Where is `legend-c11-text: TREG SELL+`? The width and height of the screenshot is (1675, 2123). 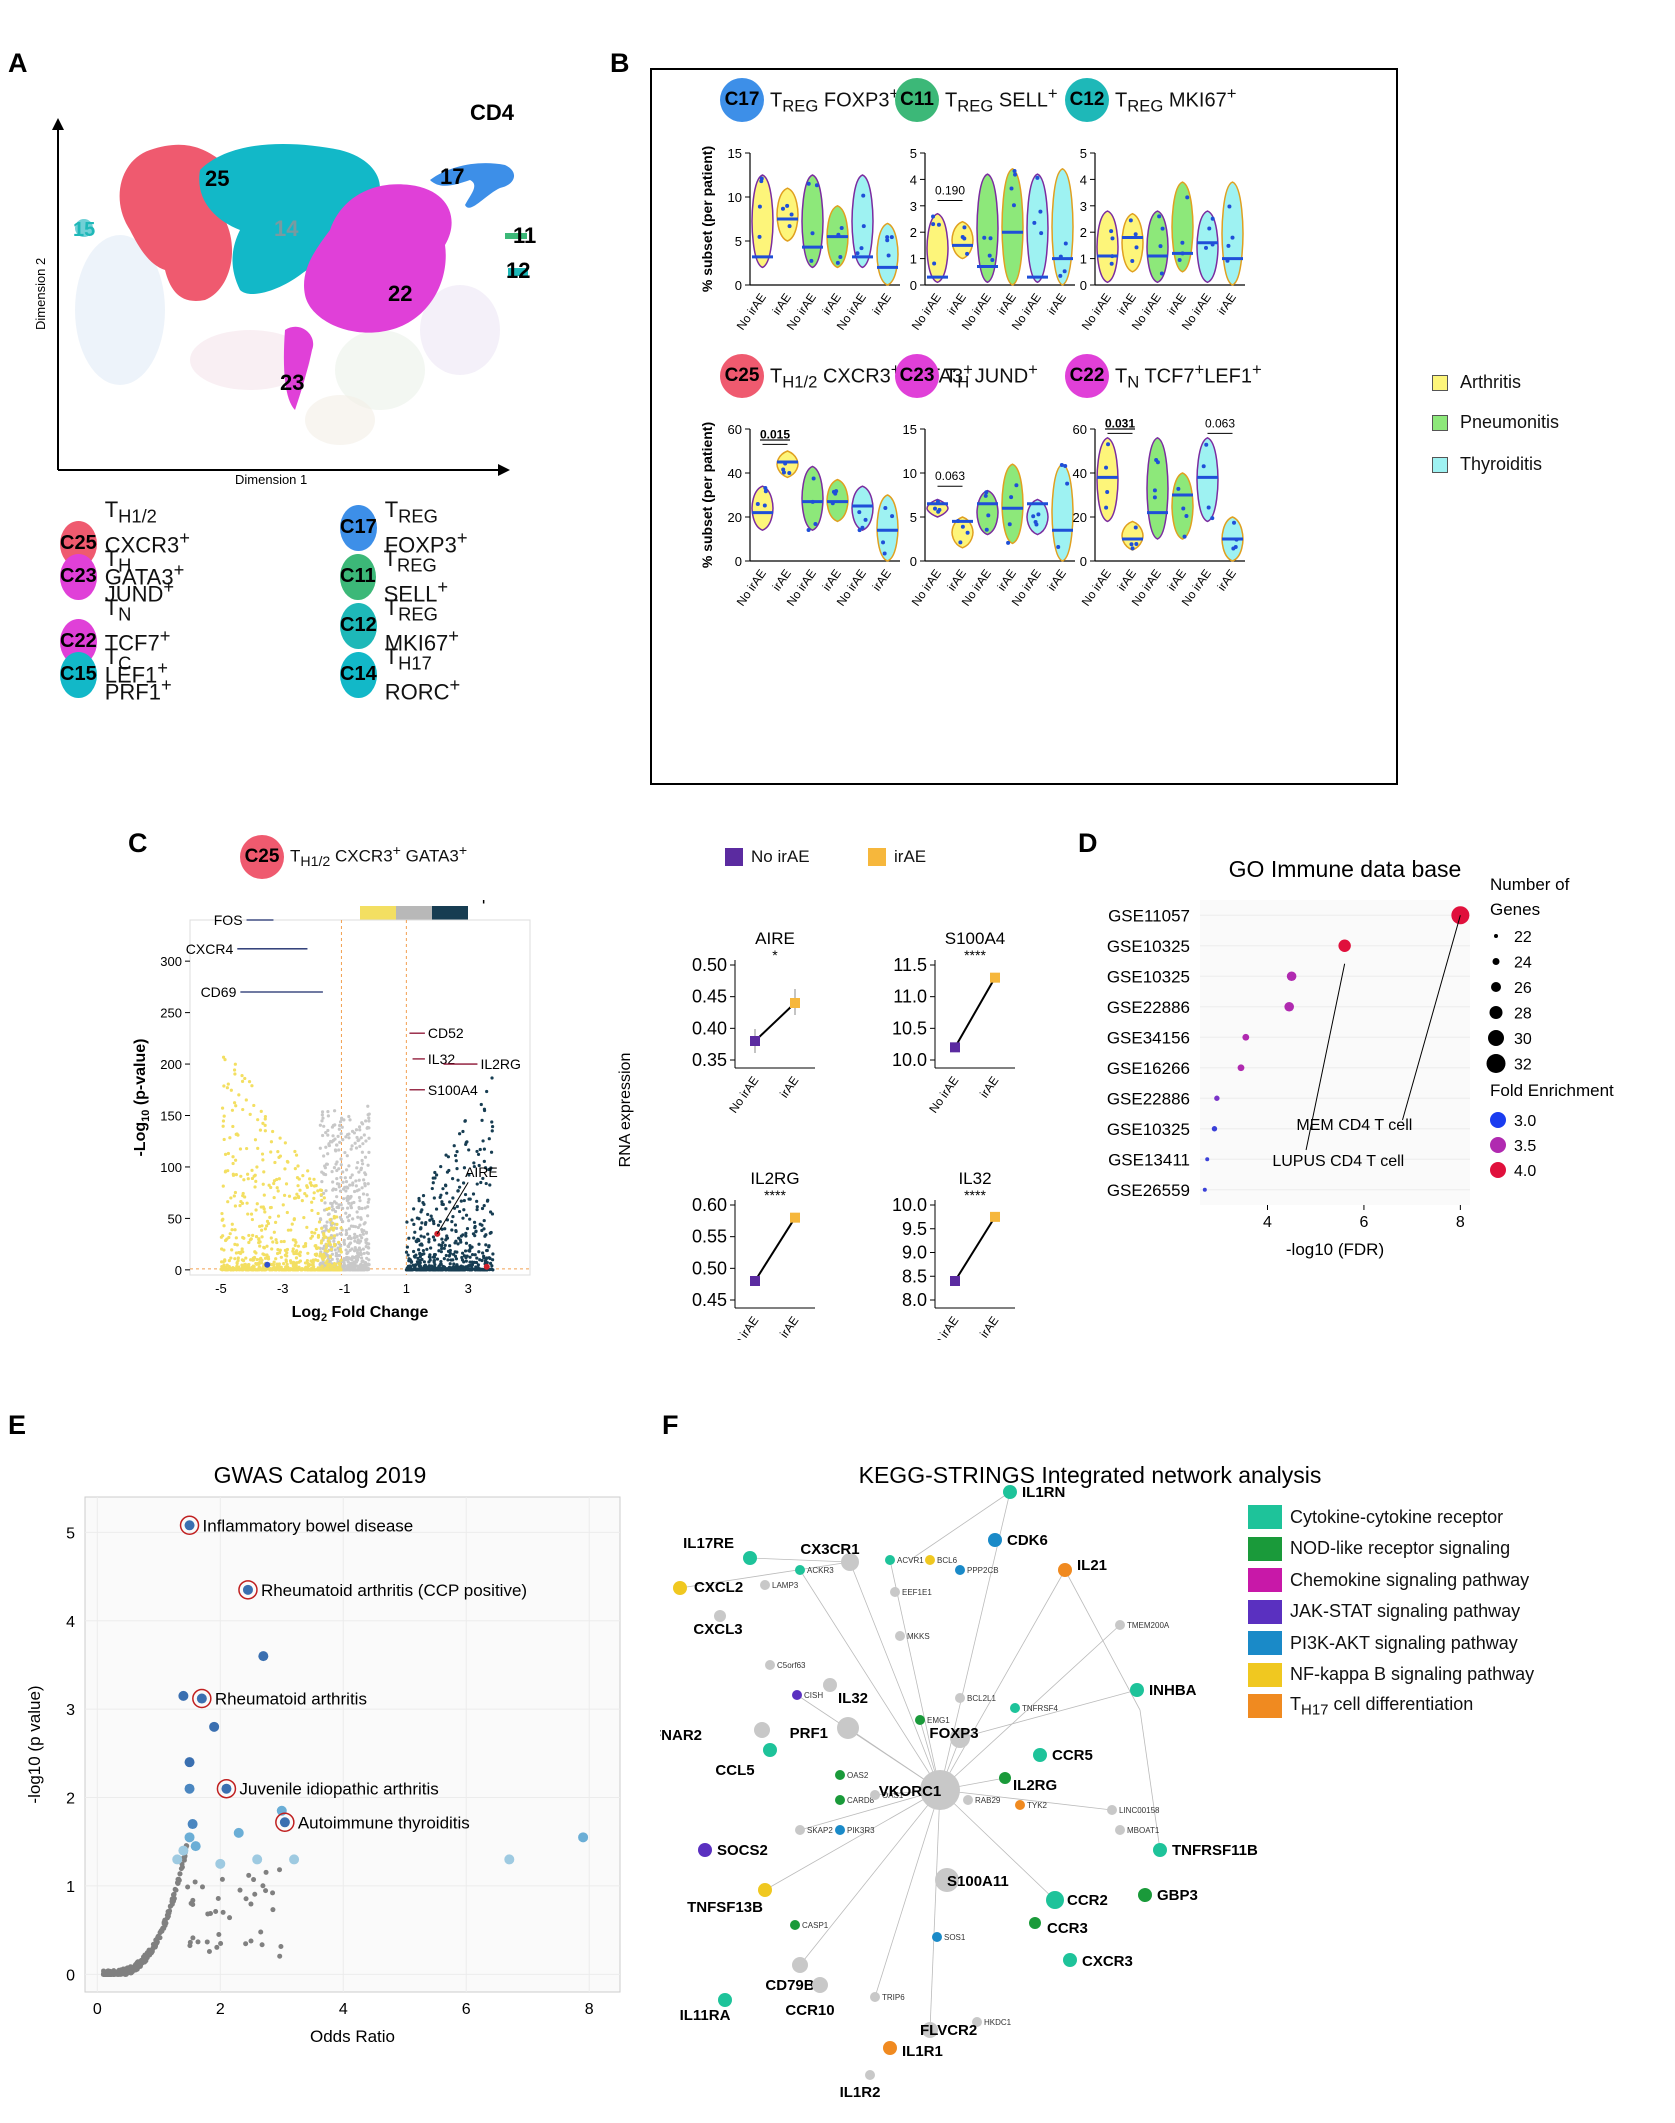
legend-c11-text: TREG SELL+ is located at coordinates (416, 576).